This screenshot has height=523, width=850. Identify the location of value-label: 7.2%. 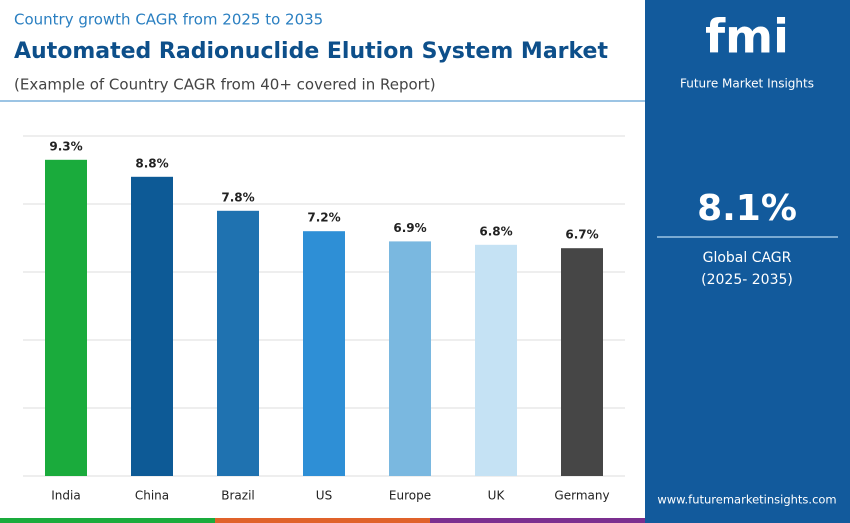
(323, 218).